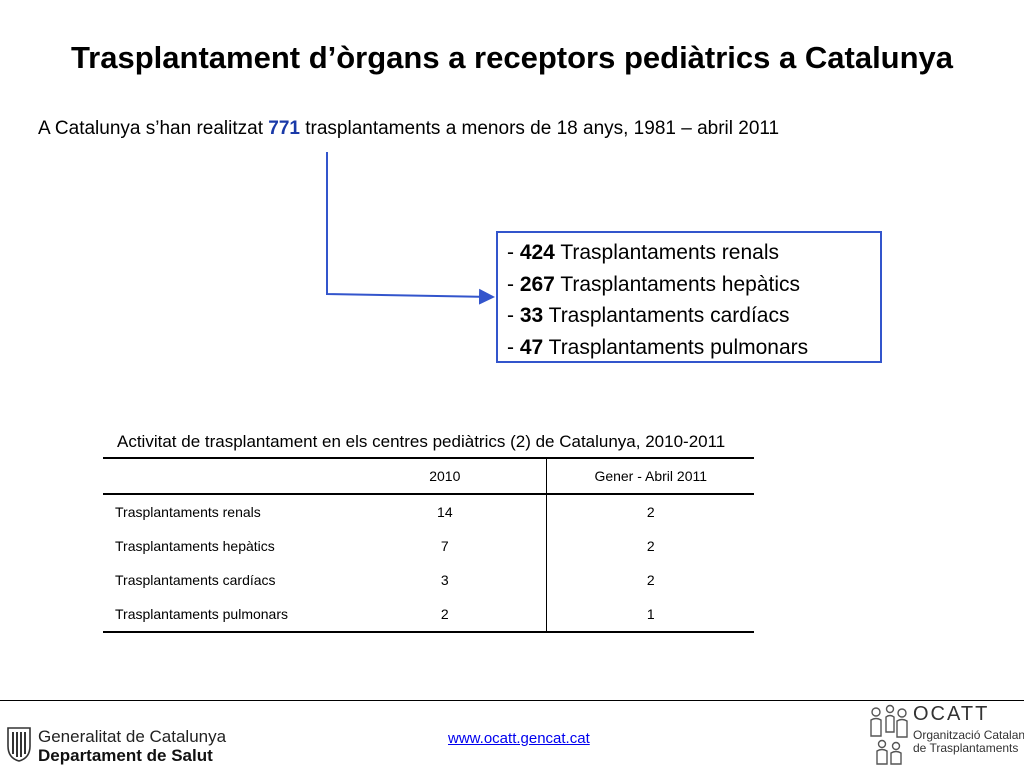 This screenshot has width=1024, height=768. What do you see at coordinates (951, 714) in the screenshot?
I see `ocatt-acronym: OCATT` at bounding box center [951, 714].